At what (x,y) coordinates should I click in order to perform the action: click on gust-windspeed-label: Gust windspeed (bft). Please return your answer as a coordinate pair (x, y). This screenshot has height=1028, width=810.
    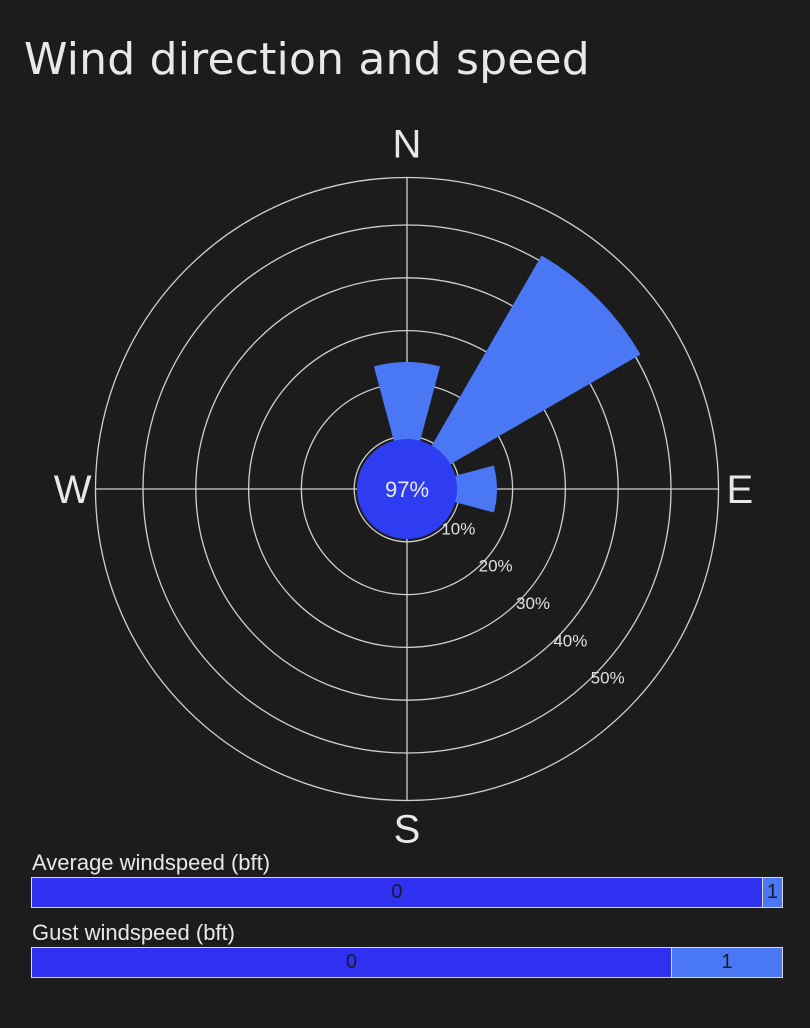
    Looking at the image, I should click on (133, 932).